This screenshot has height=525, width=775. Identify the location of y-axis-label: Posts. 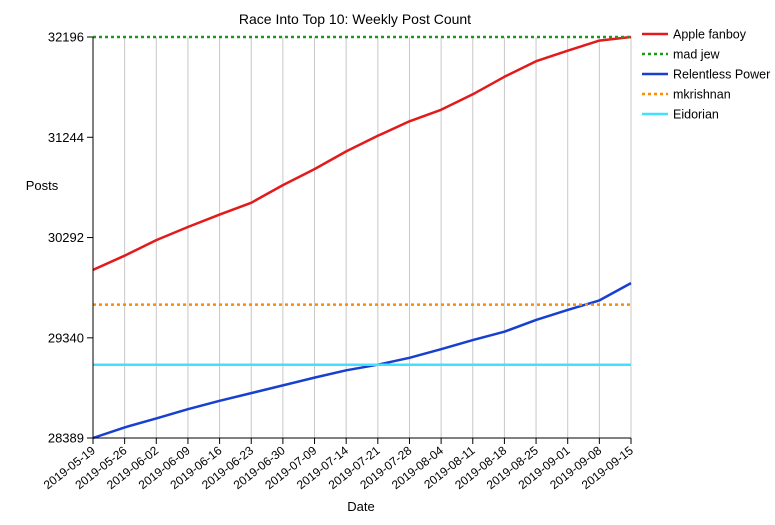
(42, 185).